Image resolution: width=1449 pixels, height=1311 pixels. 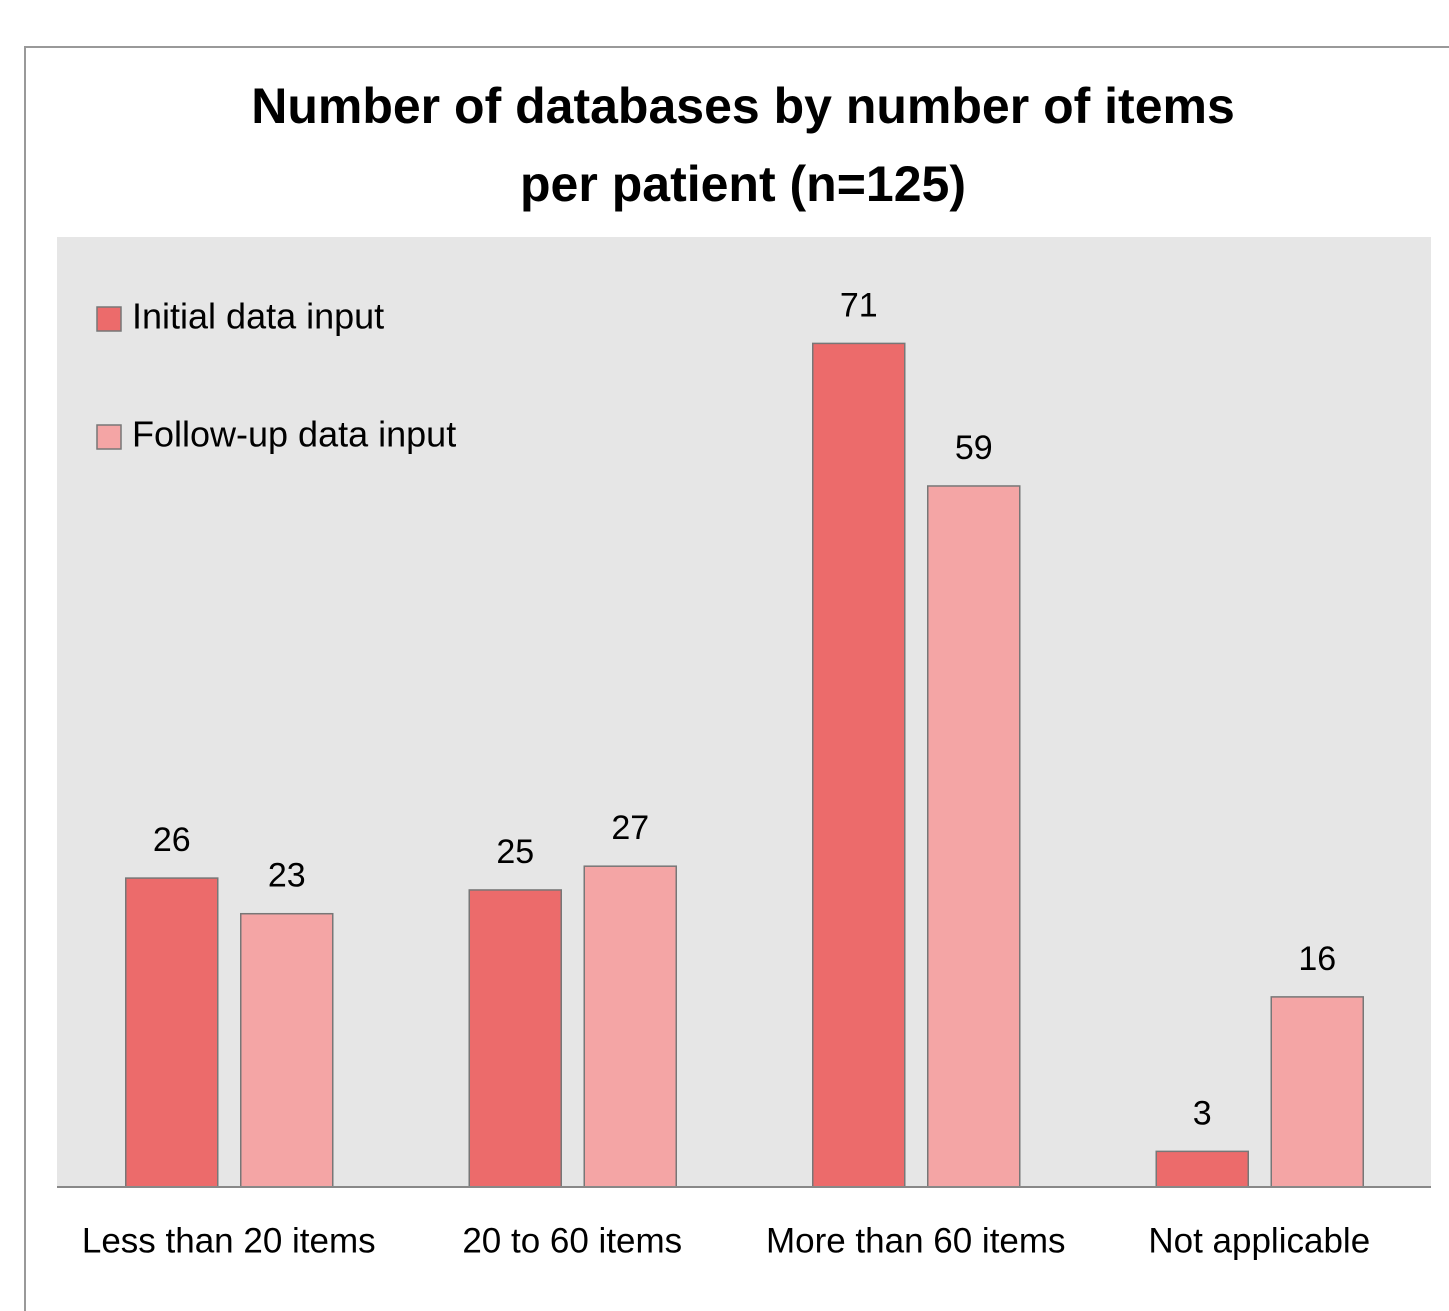 I want to click on data-label: 27, so click(x=630, y=828).